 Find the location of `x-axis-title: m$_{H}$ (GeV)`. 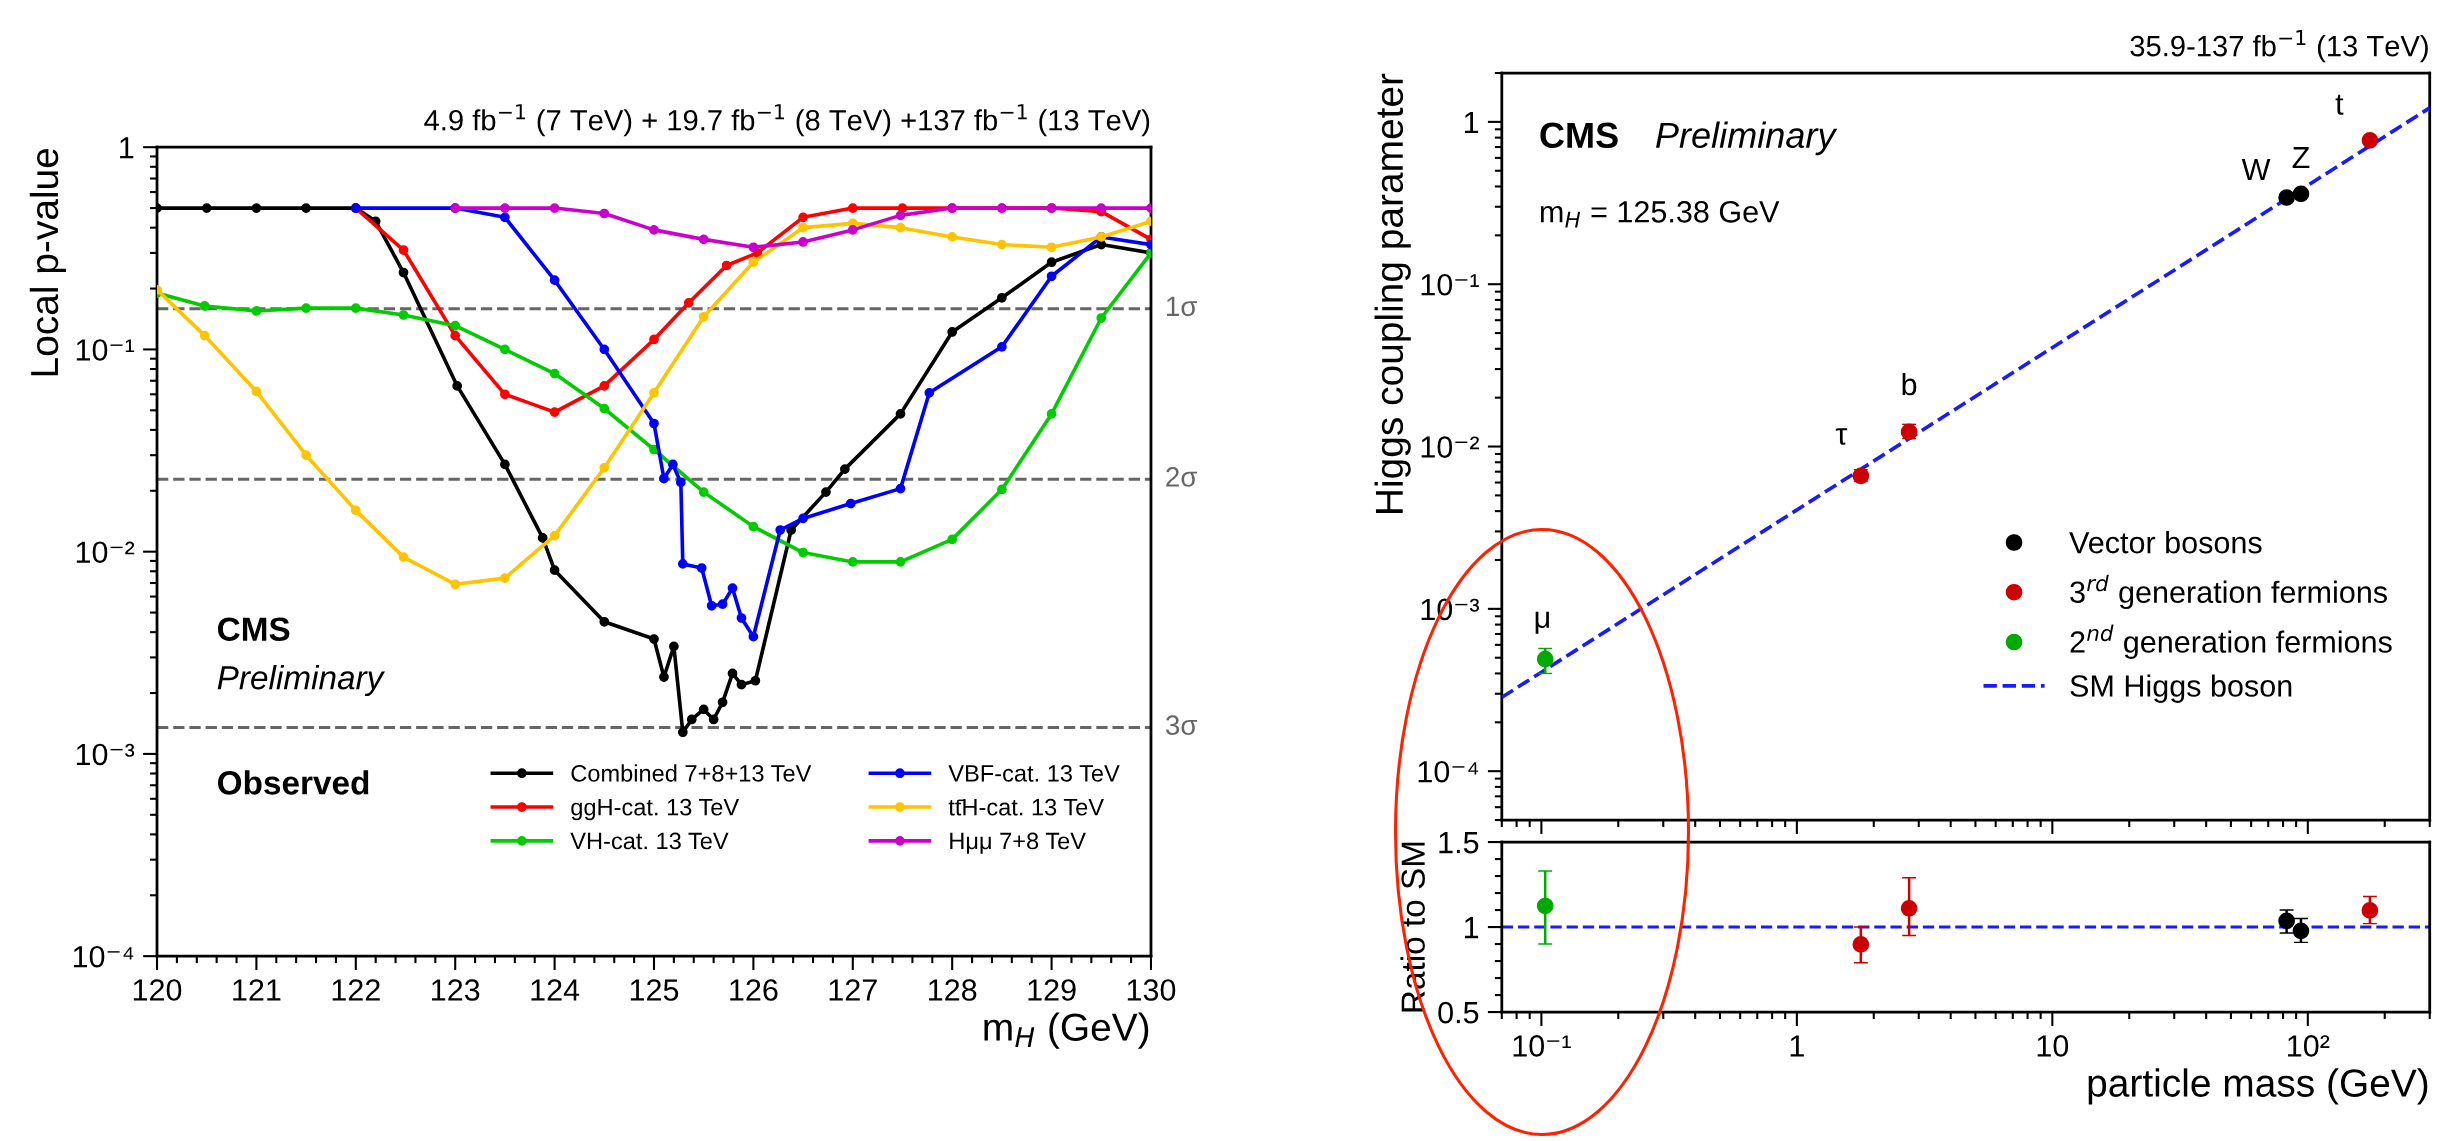

x-axis-title: m$_{H}$ (GeV) is located at coordinates (1066, 1030).